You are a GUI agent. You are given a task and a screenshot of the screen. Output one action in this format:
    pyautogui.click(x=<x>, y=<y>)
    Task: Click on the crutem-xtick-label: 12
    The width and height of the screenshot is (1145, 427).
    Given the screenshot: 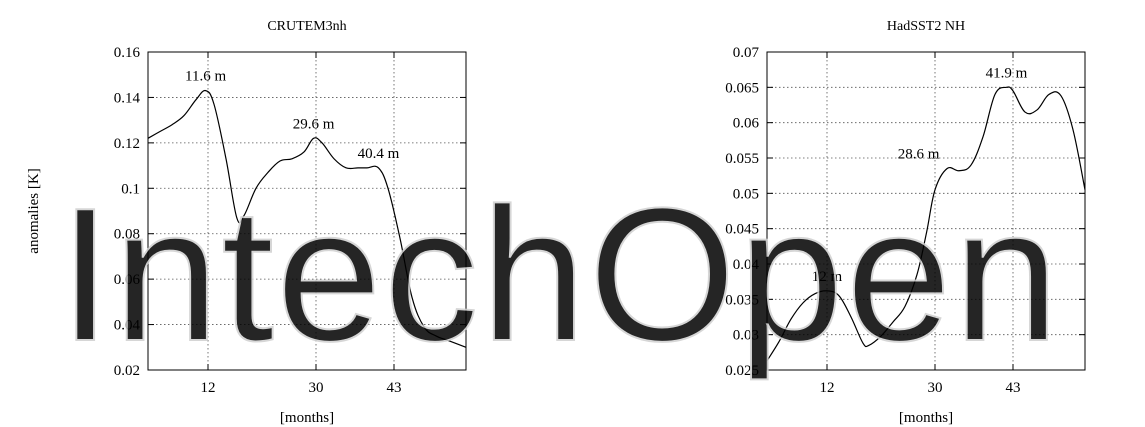 What is the action you would take?
    pyautogui.click(x=208, y=388)
    